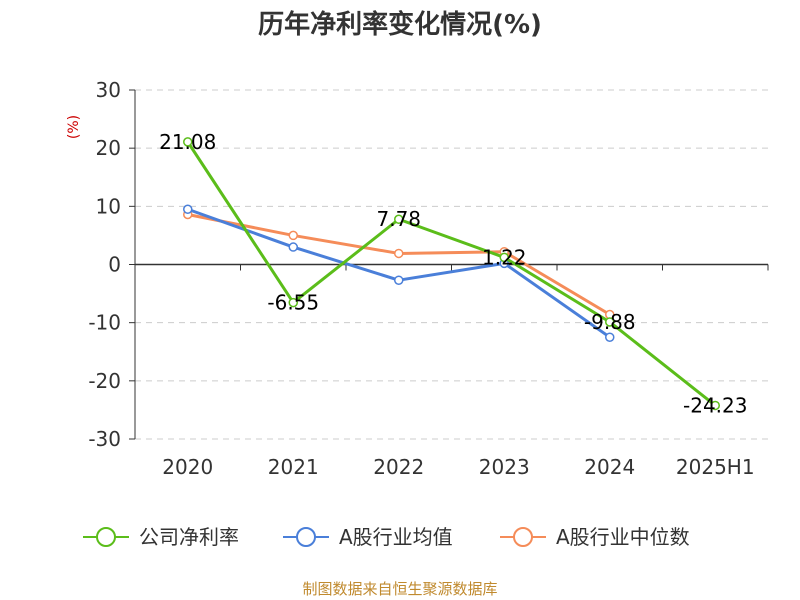  What do you see at coordinates (293, 467) in the screenshot?
I see `x-tick-label: 2021` at bounding box center [293, 467].